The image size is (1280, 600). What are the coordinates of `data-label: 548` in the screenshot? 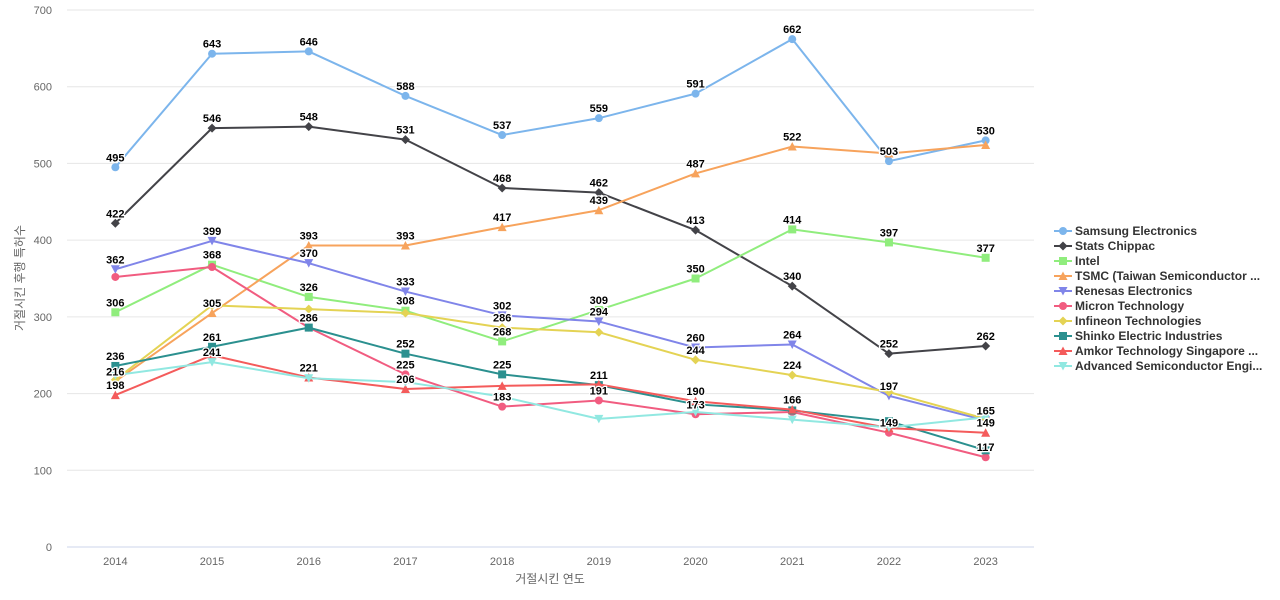 It's located at (309, 118).